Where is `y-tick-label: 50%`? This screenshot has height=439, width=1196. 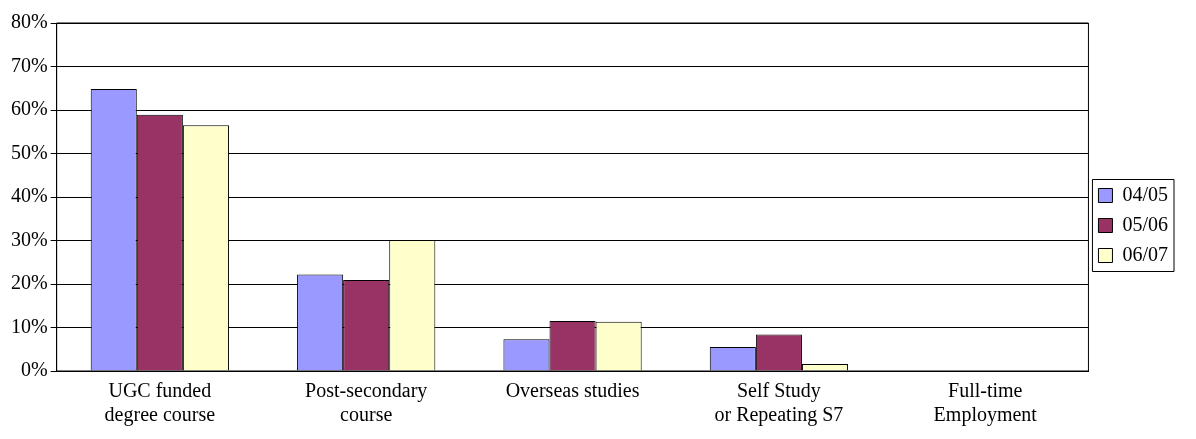 y-tick-label: 50% is located at coordinates (29, 151).